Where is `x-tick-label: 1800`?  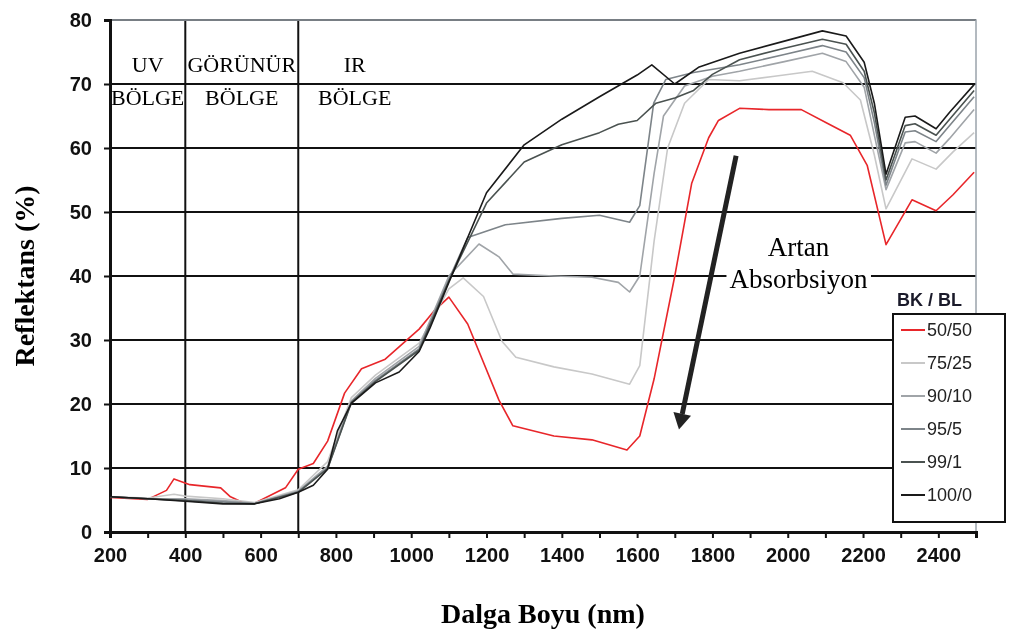
x-tick-label: 1800 is located at coordinates (713, 555).